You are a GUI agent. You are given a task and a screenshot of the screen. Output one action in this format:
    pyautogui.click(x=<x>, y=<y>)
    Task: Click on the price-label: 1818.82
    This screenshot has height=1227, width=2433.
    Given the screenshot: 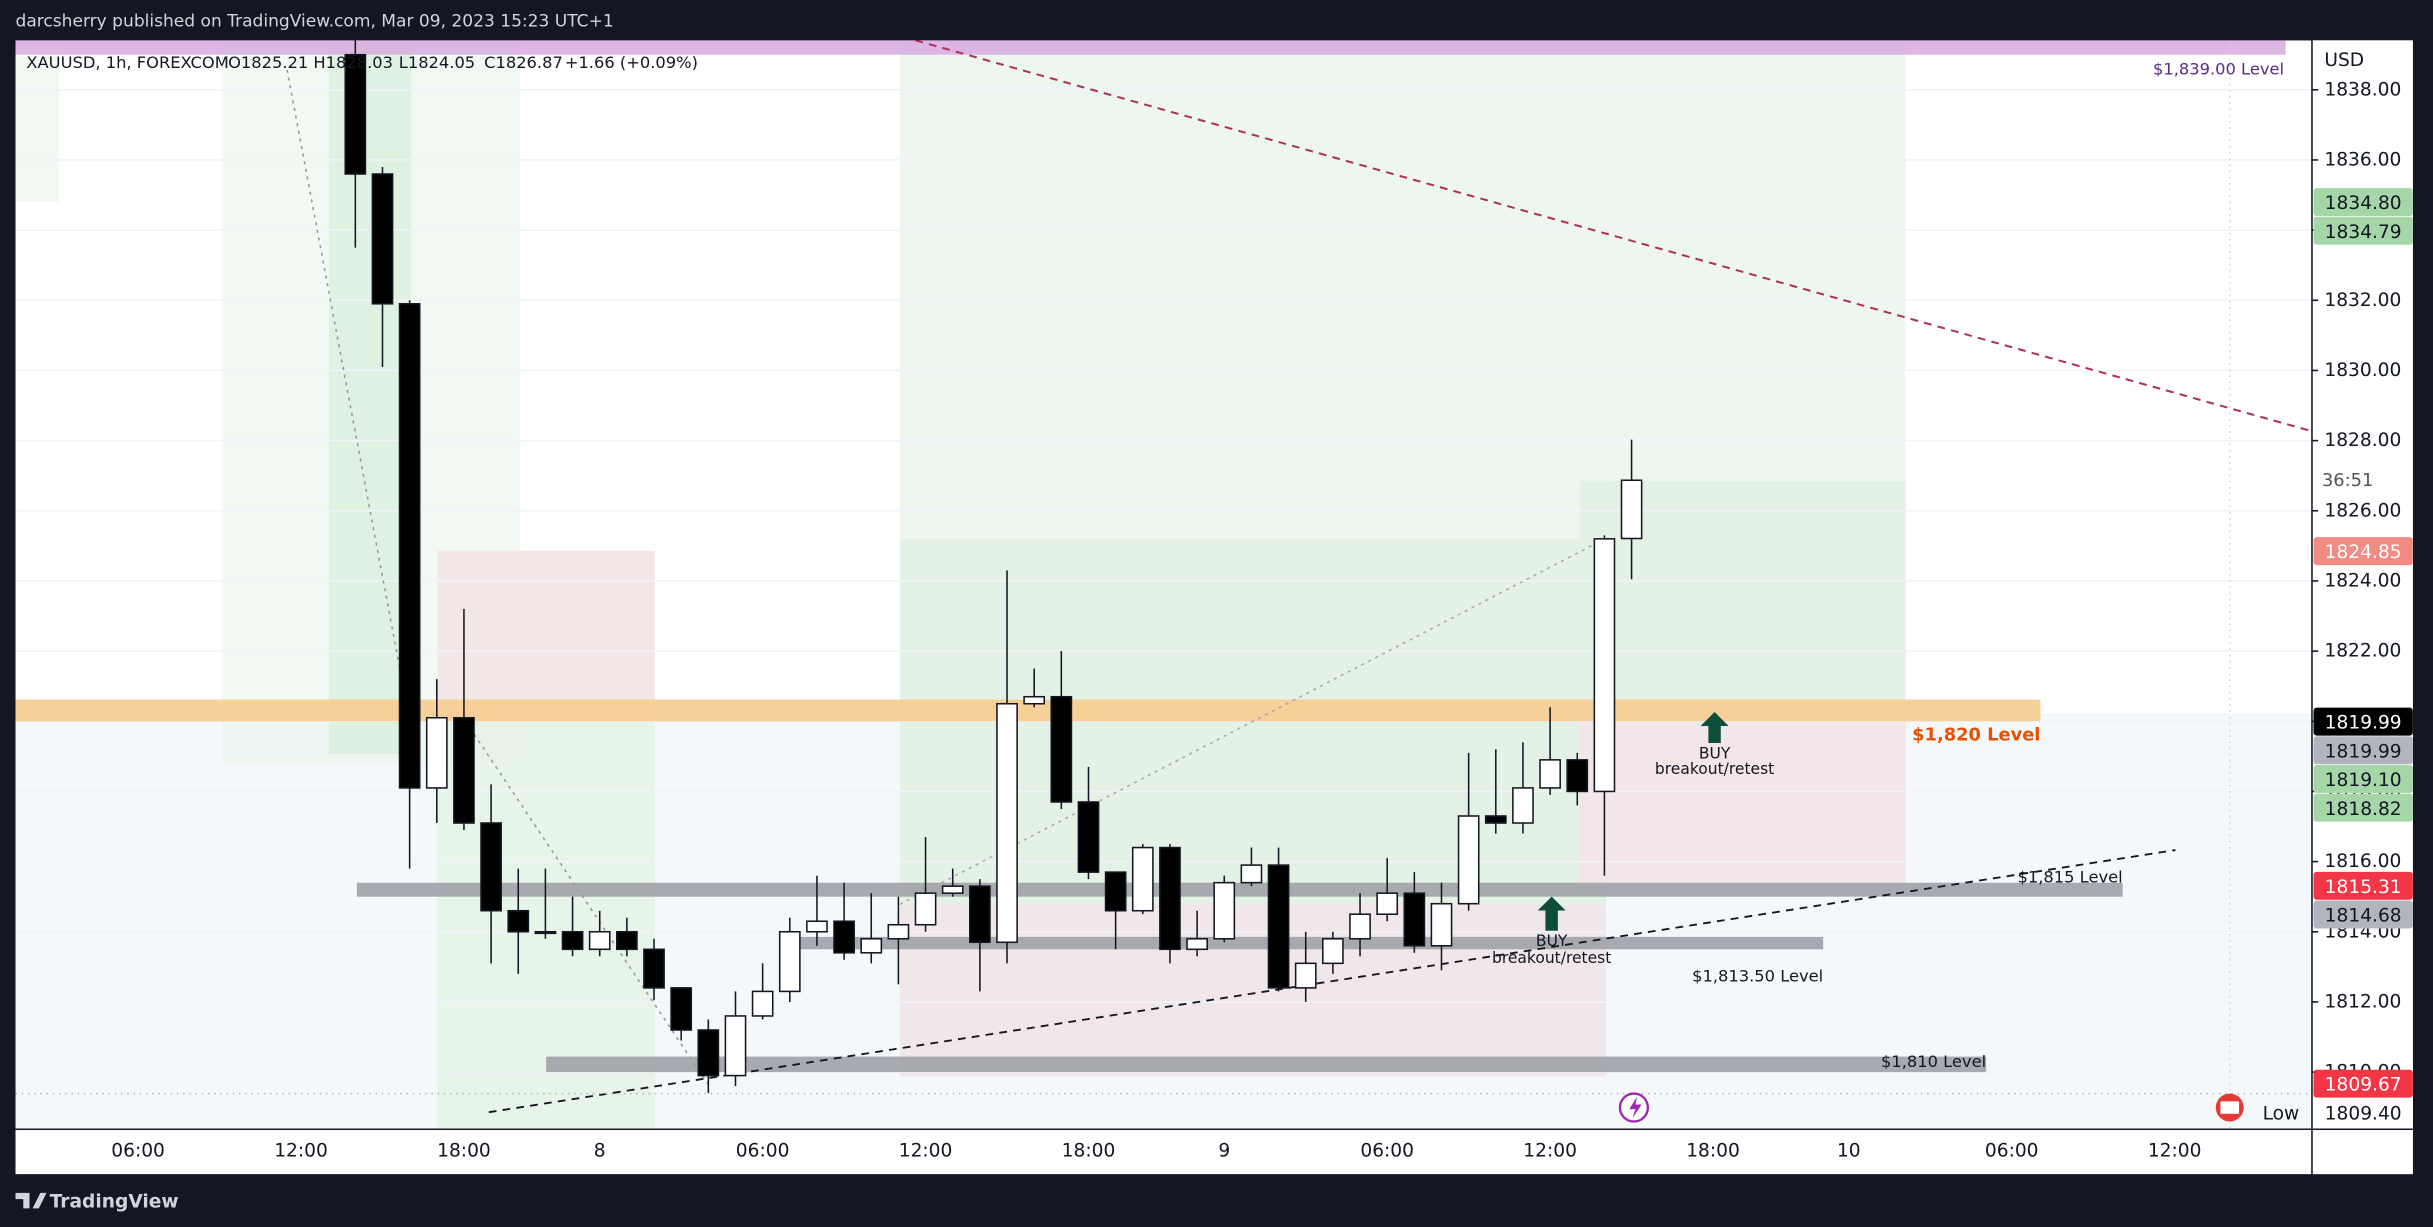 What is the action you would take?
    pyautogui.click(x=2363, y=809)
    